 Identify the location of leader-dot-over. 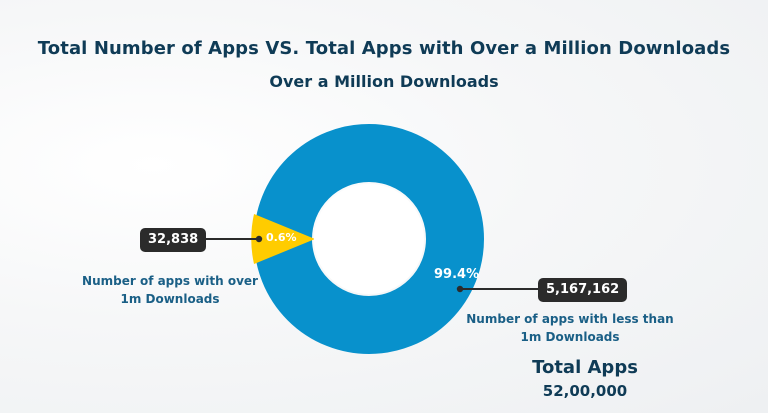
(259, 239).